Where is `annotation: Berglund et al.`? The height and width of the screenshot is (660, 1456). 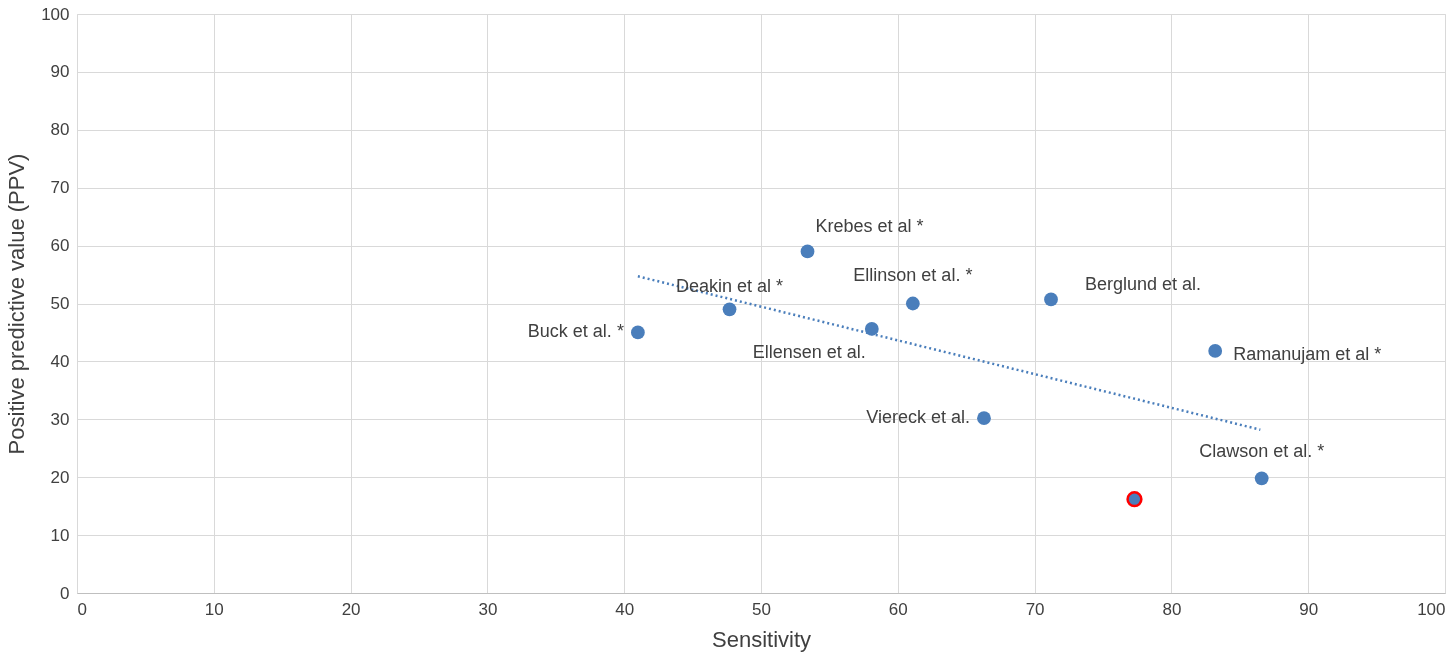
annotation: Berglund et al. is located at coordinates (1143, 284).